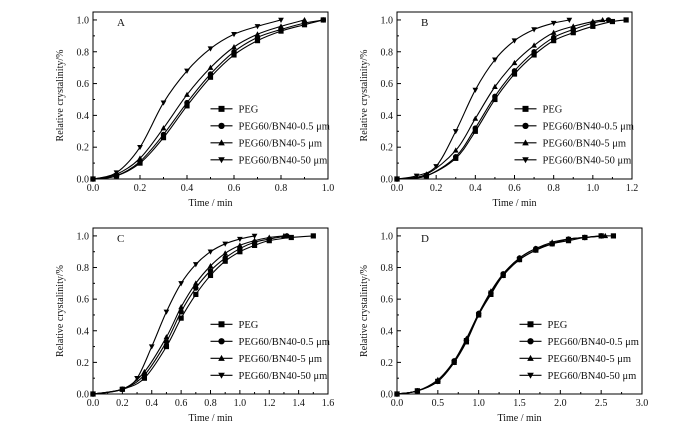  What do you see at coordinates (121, 23) in the screenshot?
I see `panel-label: A` at bounding box center [121, 23].